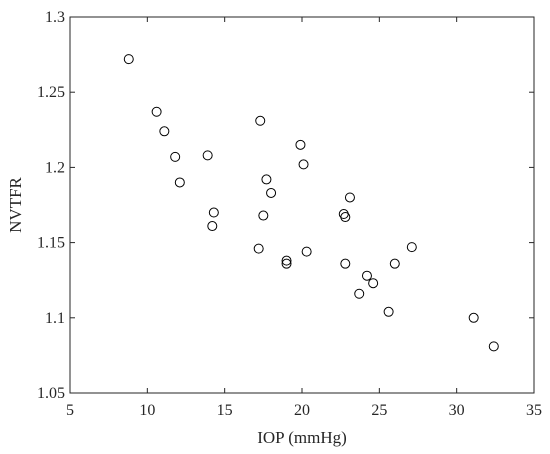 Image resolution: width=550 pixels, height=454 pixels. Describe the element at coordinates (51, 92) in the screenshot. I see `y-tick-label: 1.25` at that location.